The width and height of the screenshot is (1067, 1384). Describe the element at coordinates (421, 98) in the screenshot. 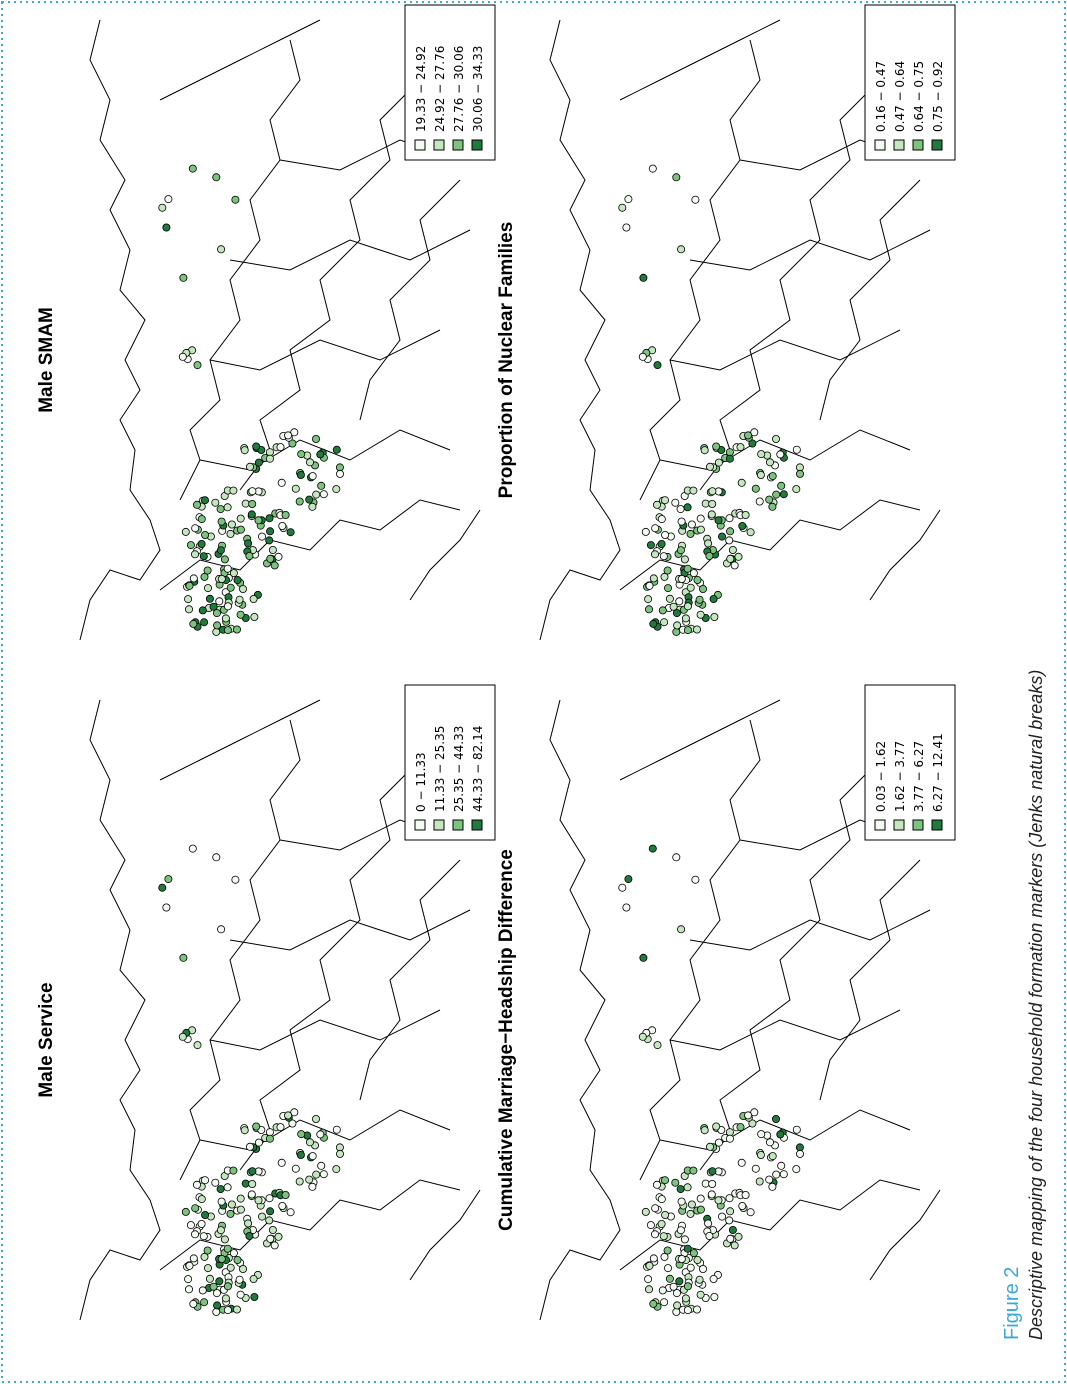

I see `legend-item: 19.33 − 24.92` at that location.